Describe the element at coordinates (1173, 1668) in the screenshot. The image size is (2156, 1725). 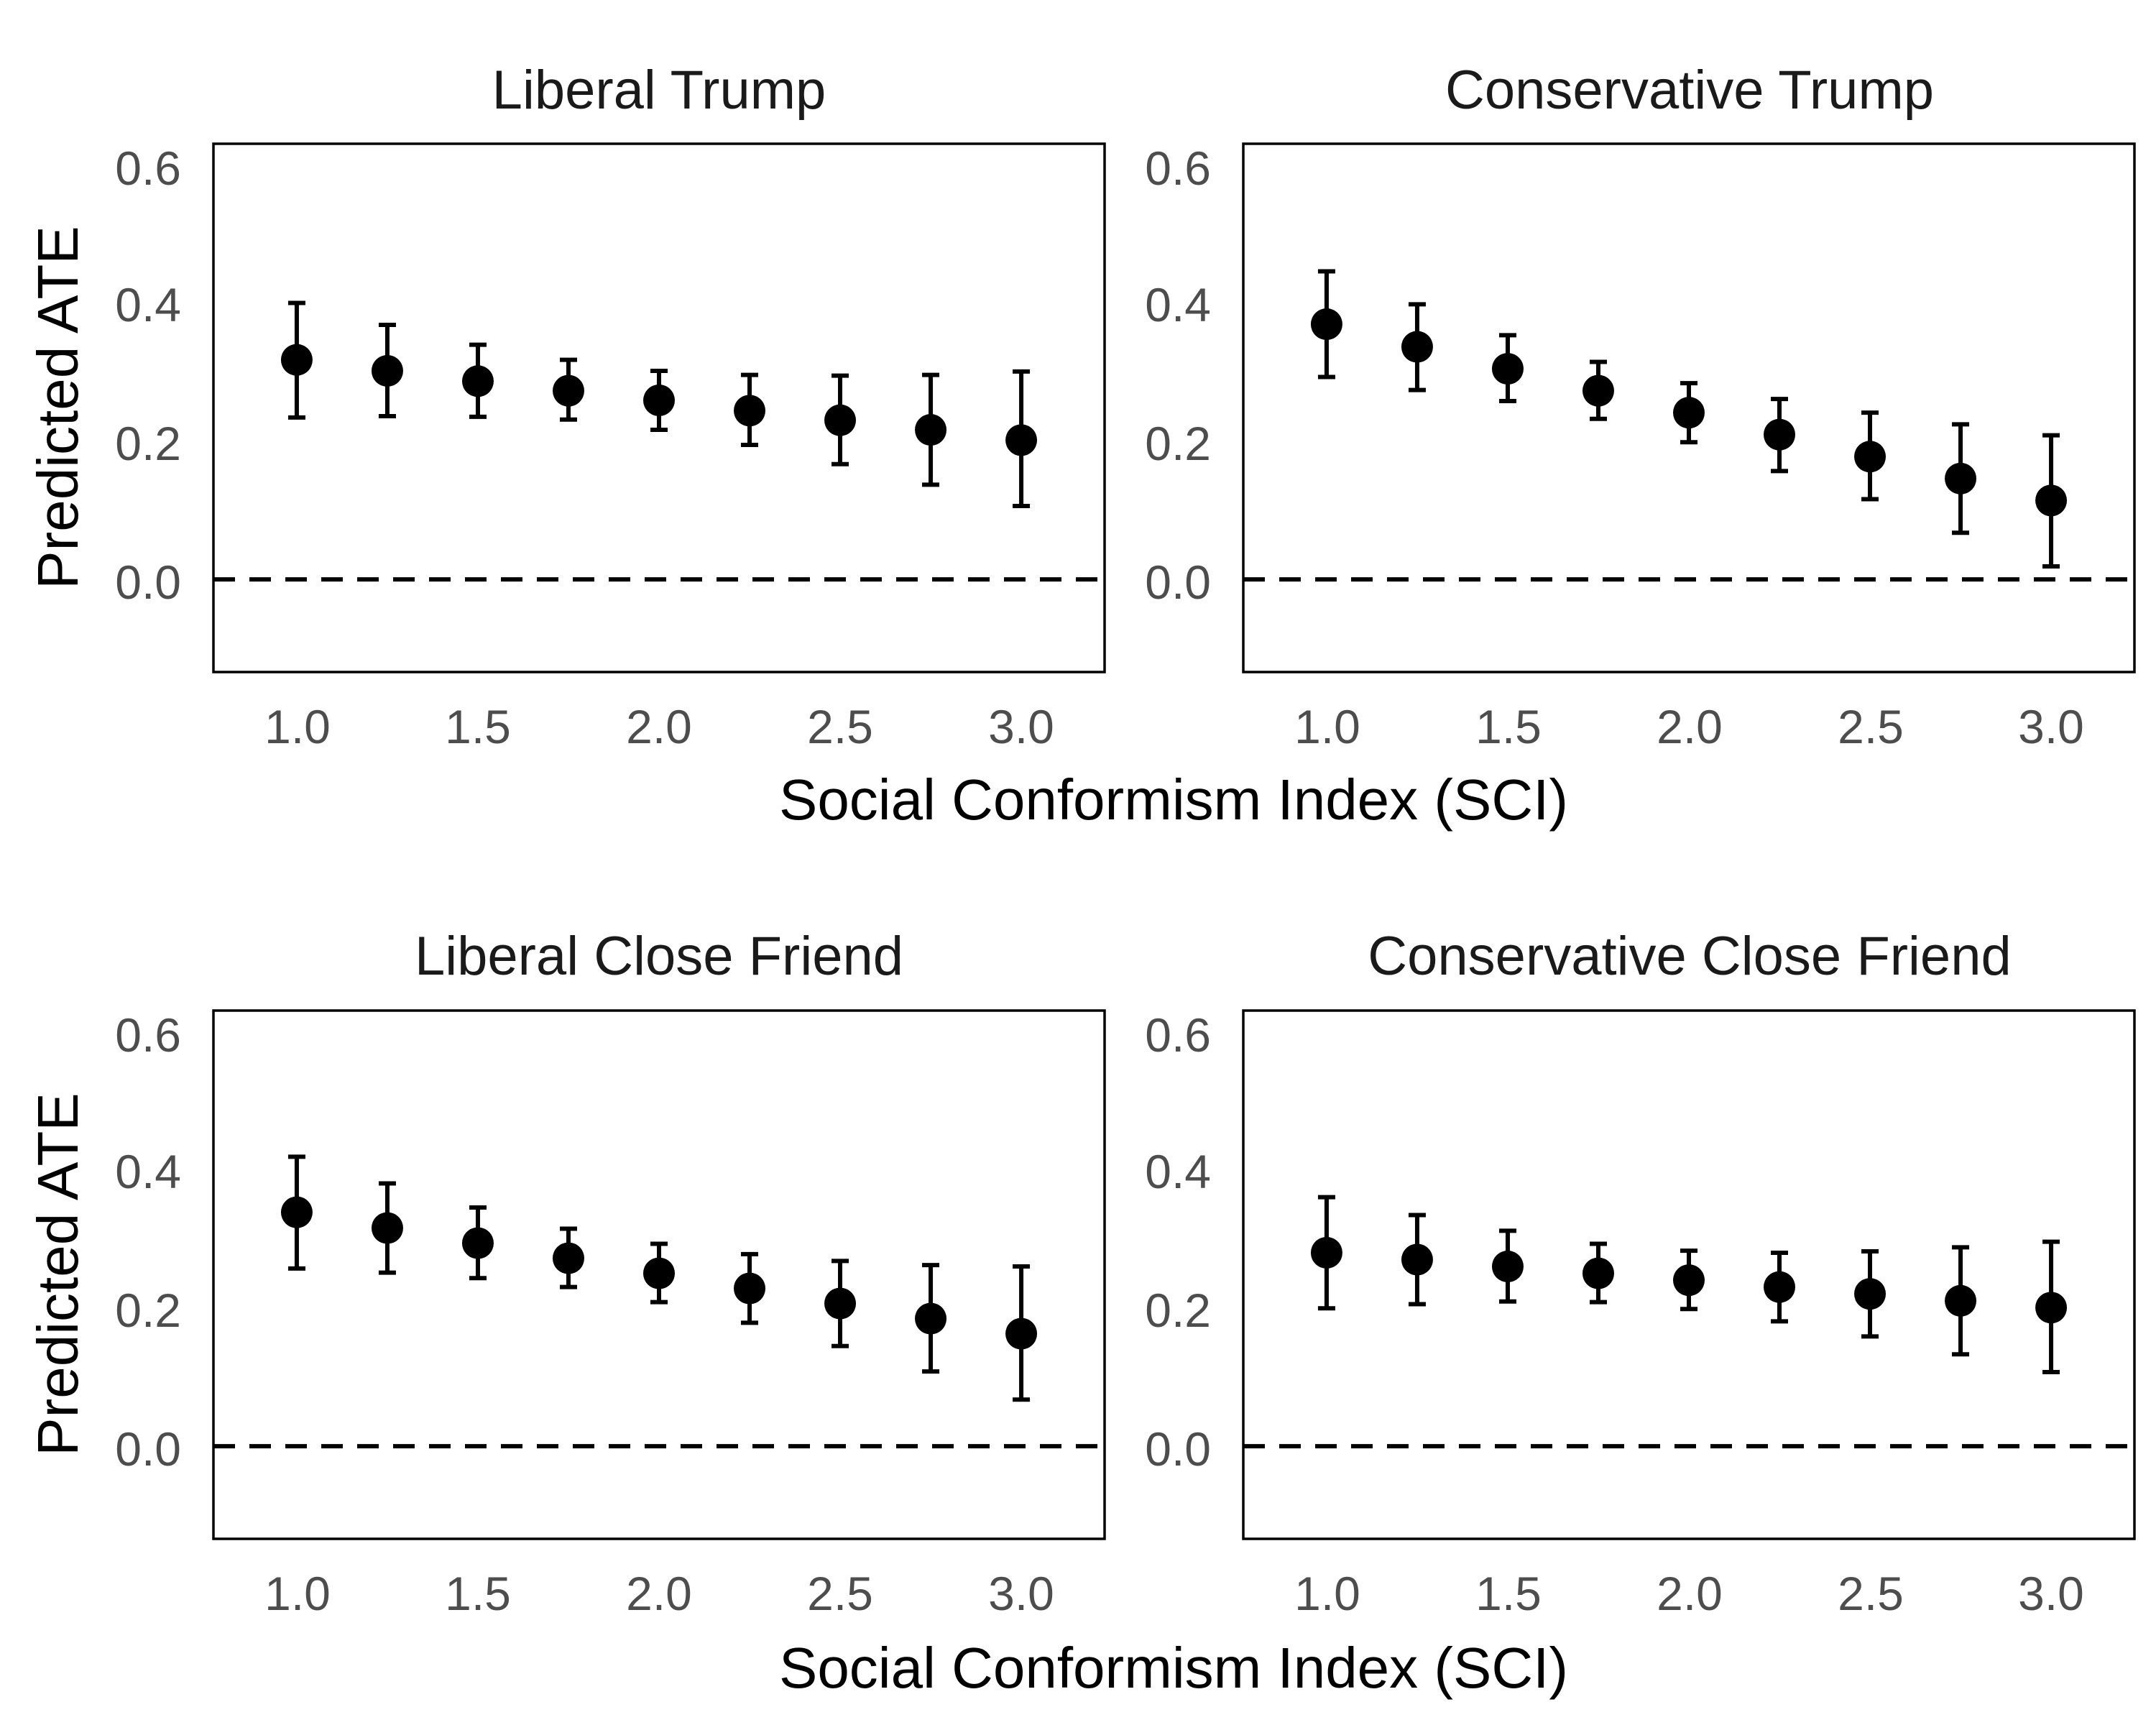
I see `x-axis-title-bottom: Social Conformism Index (SCI)` at that location.